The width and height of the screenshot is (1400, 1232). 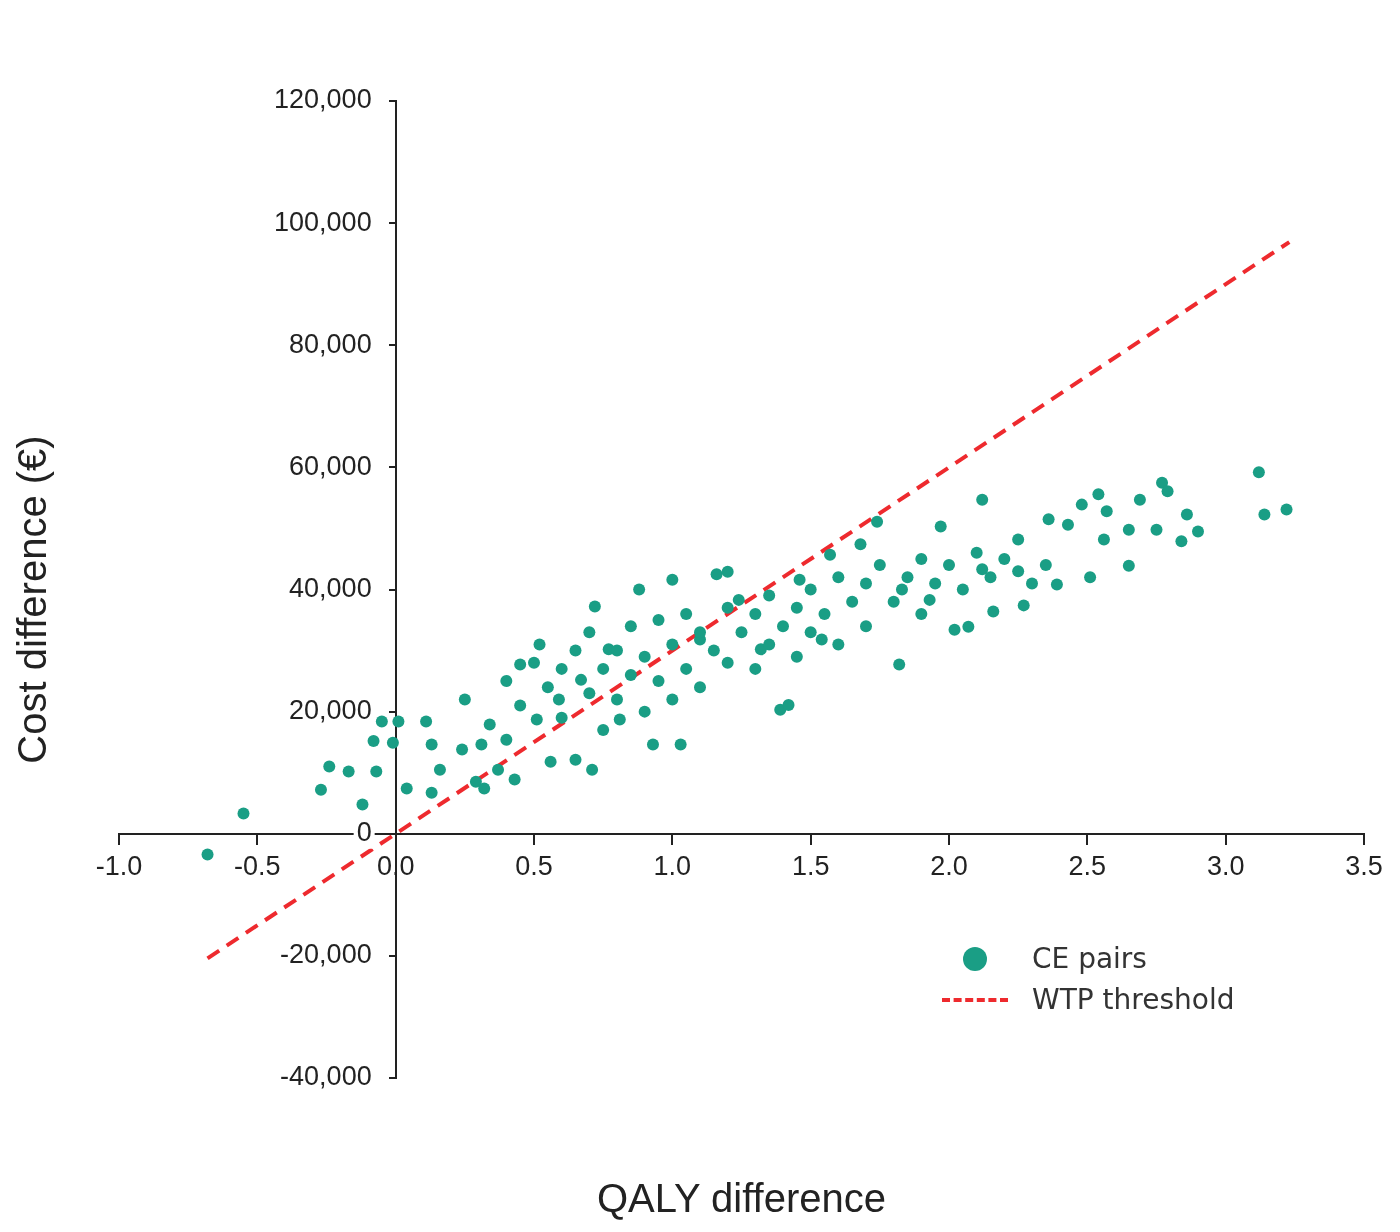 I want to click on x-tick-label: 3.0, so click(x=1225, y=866).